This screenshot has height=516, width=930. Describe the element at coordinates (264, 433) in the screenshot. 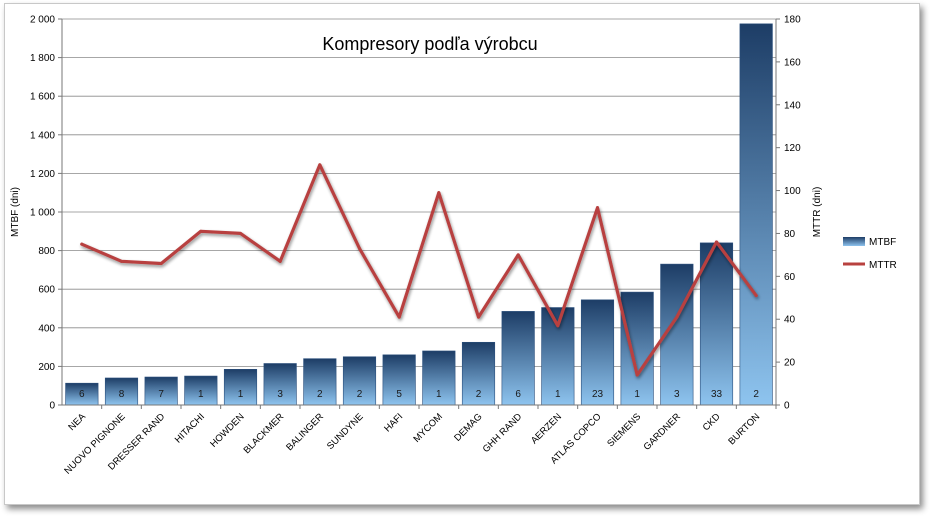

I see `x-tick-label: BLACKMER` at that location.